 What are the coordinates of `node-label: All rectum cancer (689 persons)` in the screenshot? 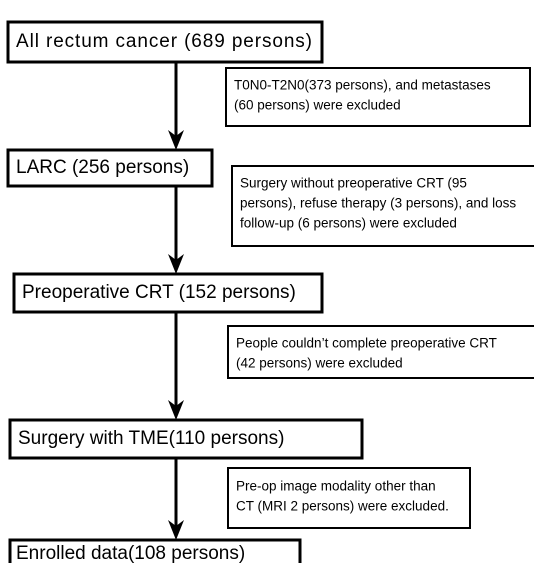 It's located at (164, 41).